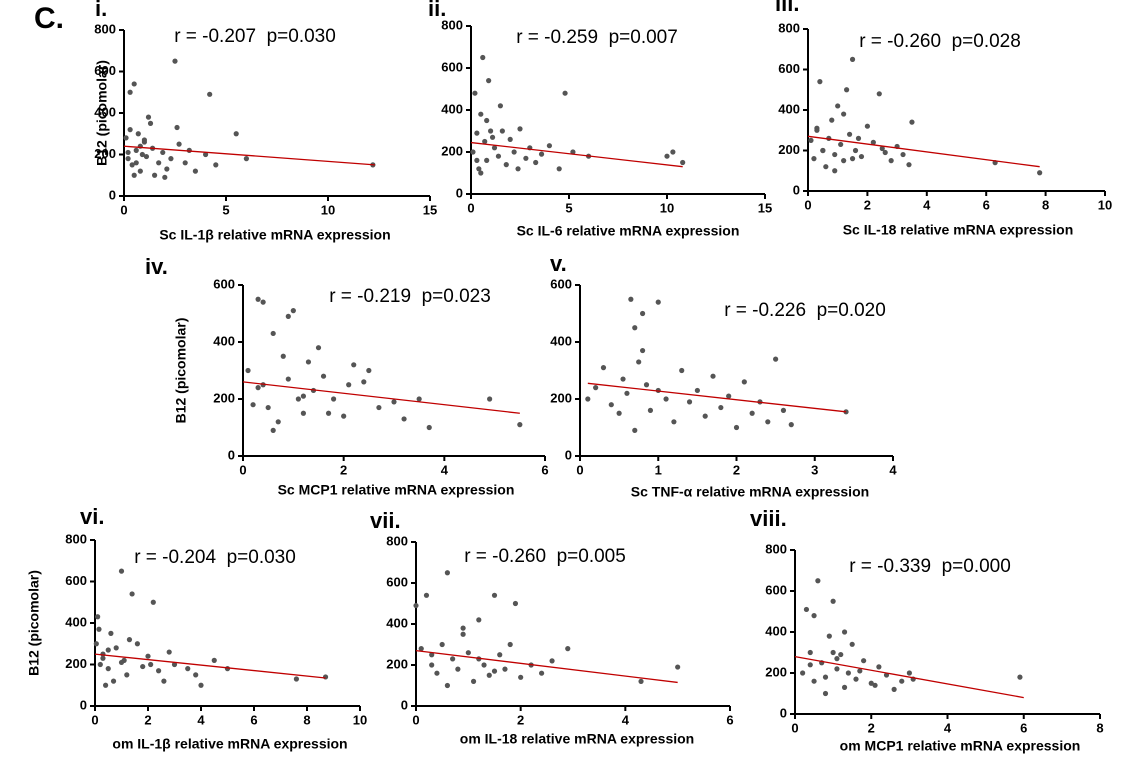 This screenshot has width=1122, height=759. Describe the element at coordinates (156, 266) in the screenshot. I see `panel-label: iv.` at that location.